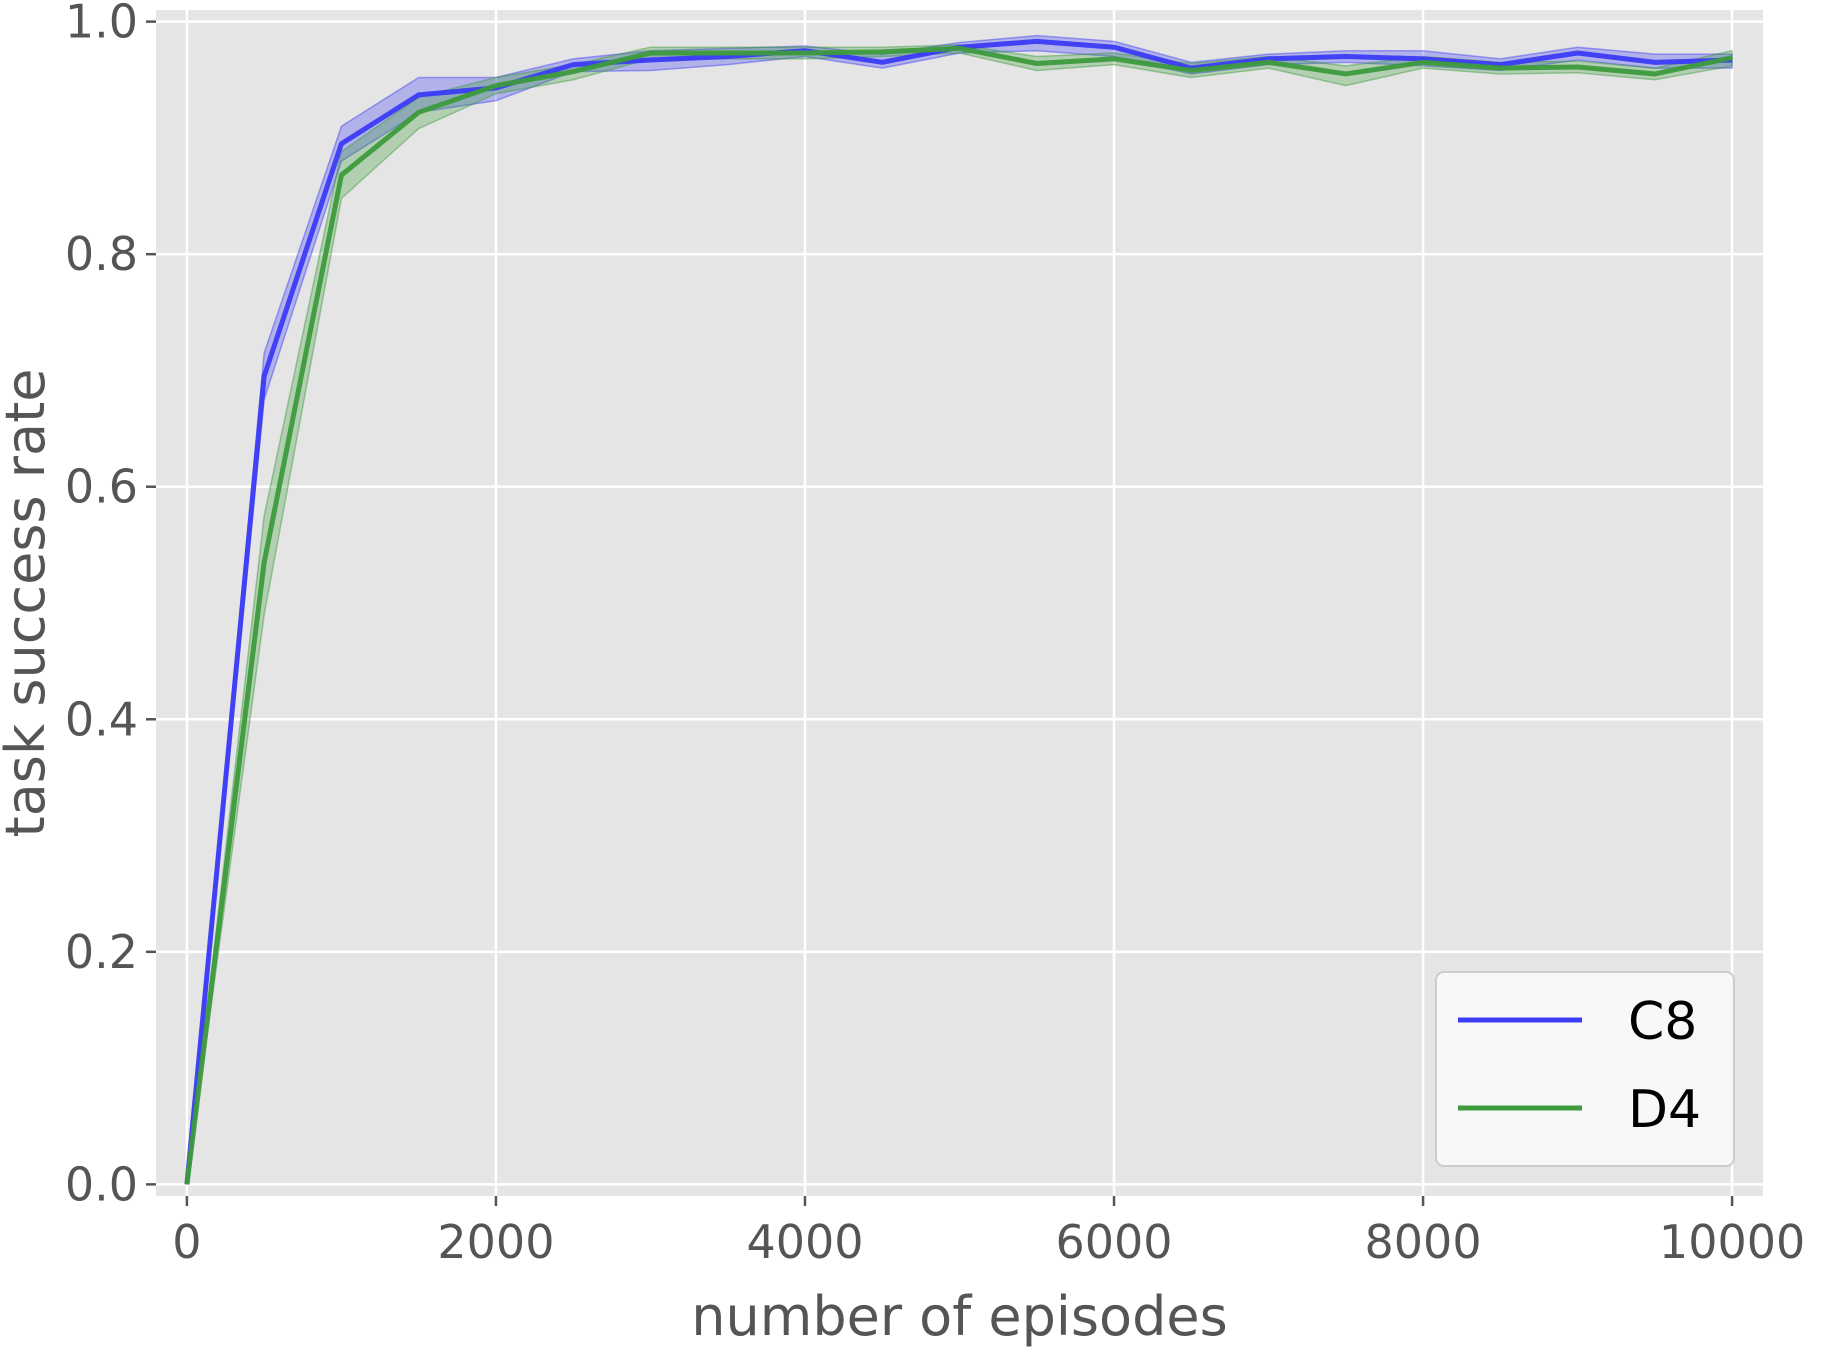 This screenshot has height=1349, width=1829. What do you see at coordinates (959, 1316) in the screenshot?
I see `x-axis-label: number of episodes` at bounding box center [959, 1316].